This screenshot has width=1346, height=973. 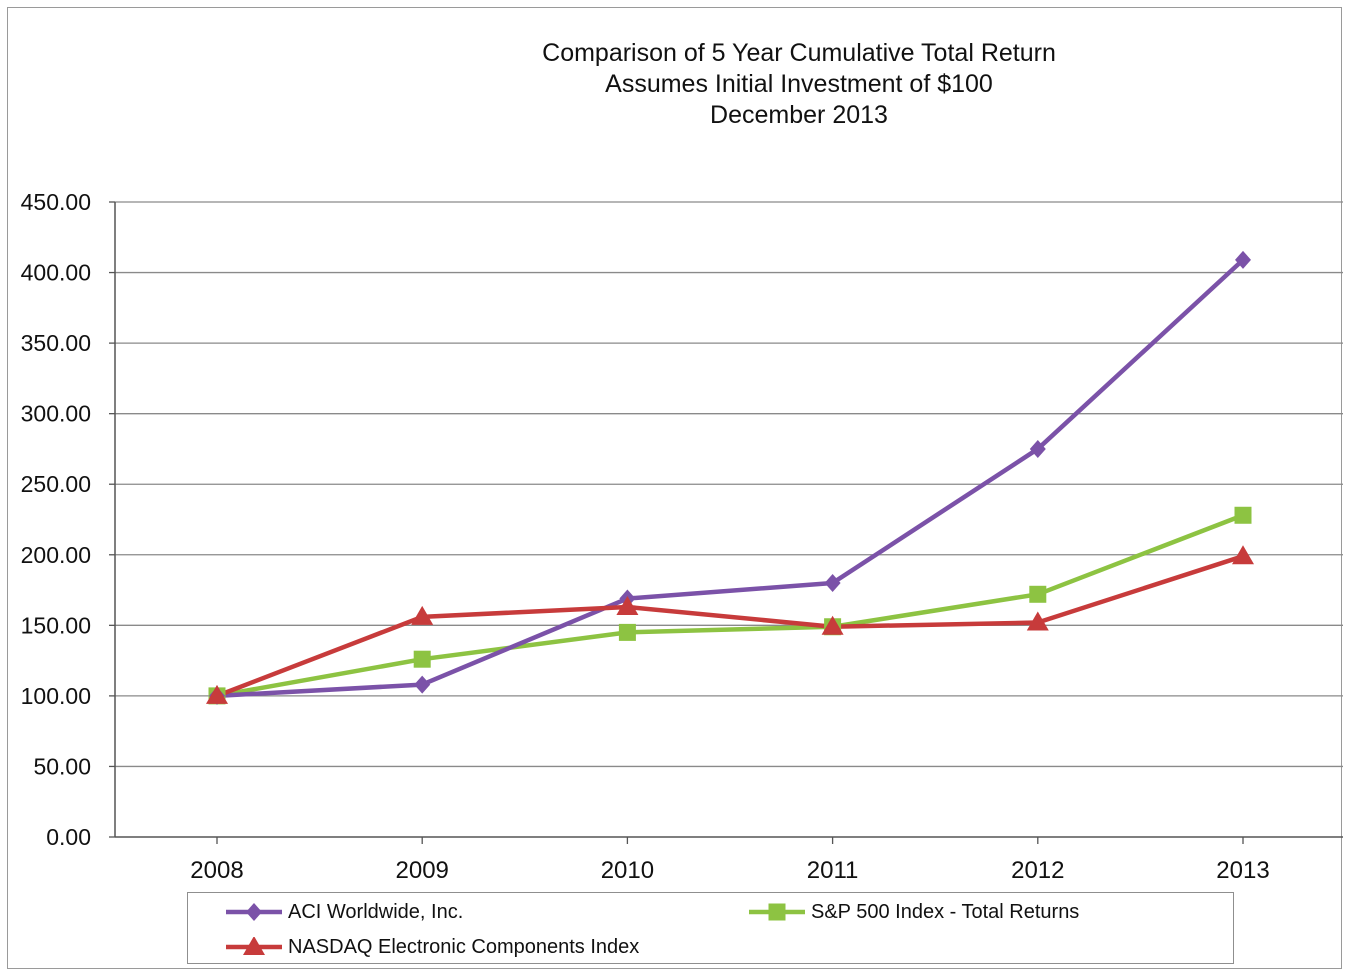 What do you see at coordinates (945, 911) in the screenshot?
I see `legend-label-sp500: S&P 500 Index - Total Returns` at bounding box center [945, 911].